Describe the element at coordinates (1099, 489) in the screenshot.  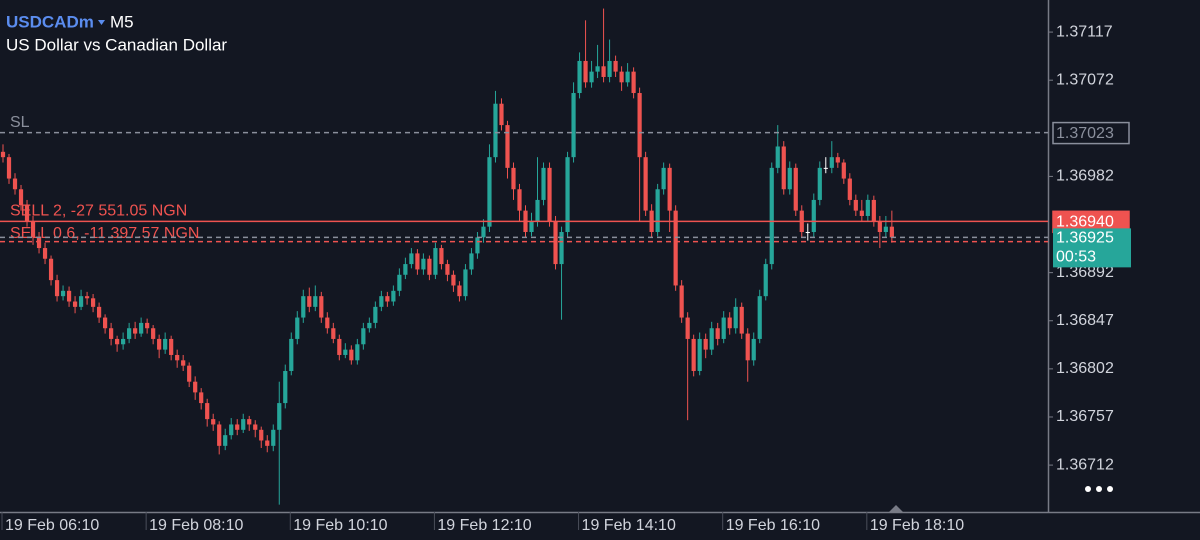
I see `more-menu` at that location.